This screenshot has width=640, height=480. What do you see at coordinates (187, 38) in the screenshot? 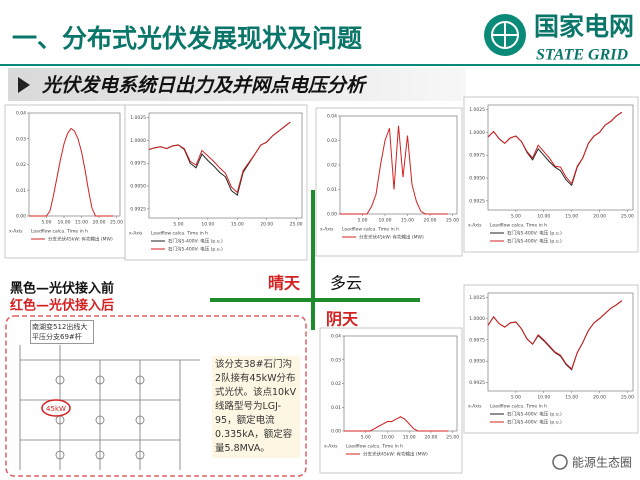
I see `slide-title: 一、分布式光伏发展现状及问题` at bounding box center [187, 38].